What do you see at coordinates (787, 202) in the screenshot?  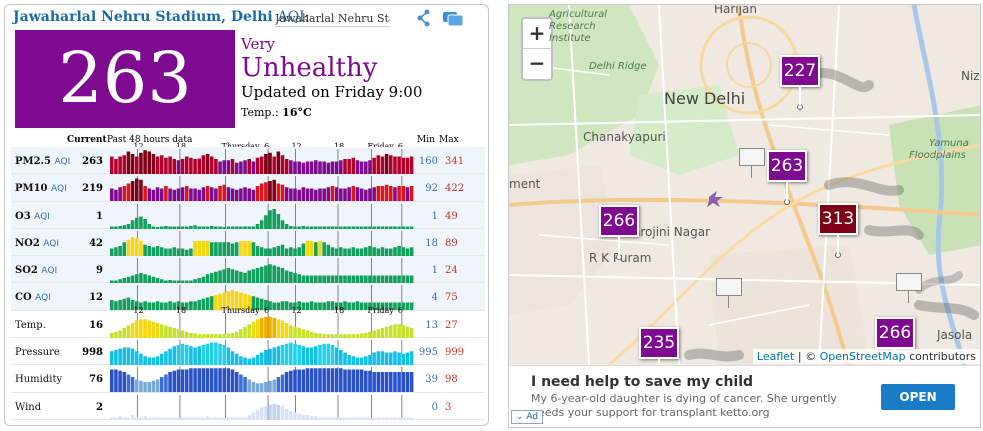 I see `marker-anchor-dot` at bounding box center [787, 202].